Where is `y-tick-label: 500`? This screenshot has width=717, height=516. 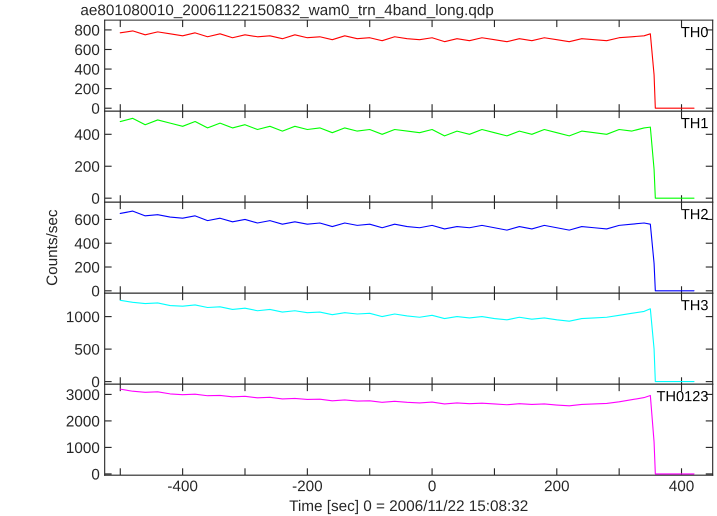
y-tick-label: 500 is located at coordinates (87, 349).